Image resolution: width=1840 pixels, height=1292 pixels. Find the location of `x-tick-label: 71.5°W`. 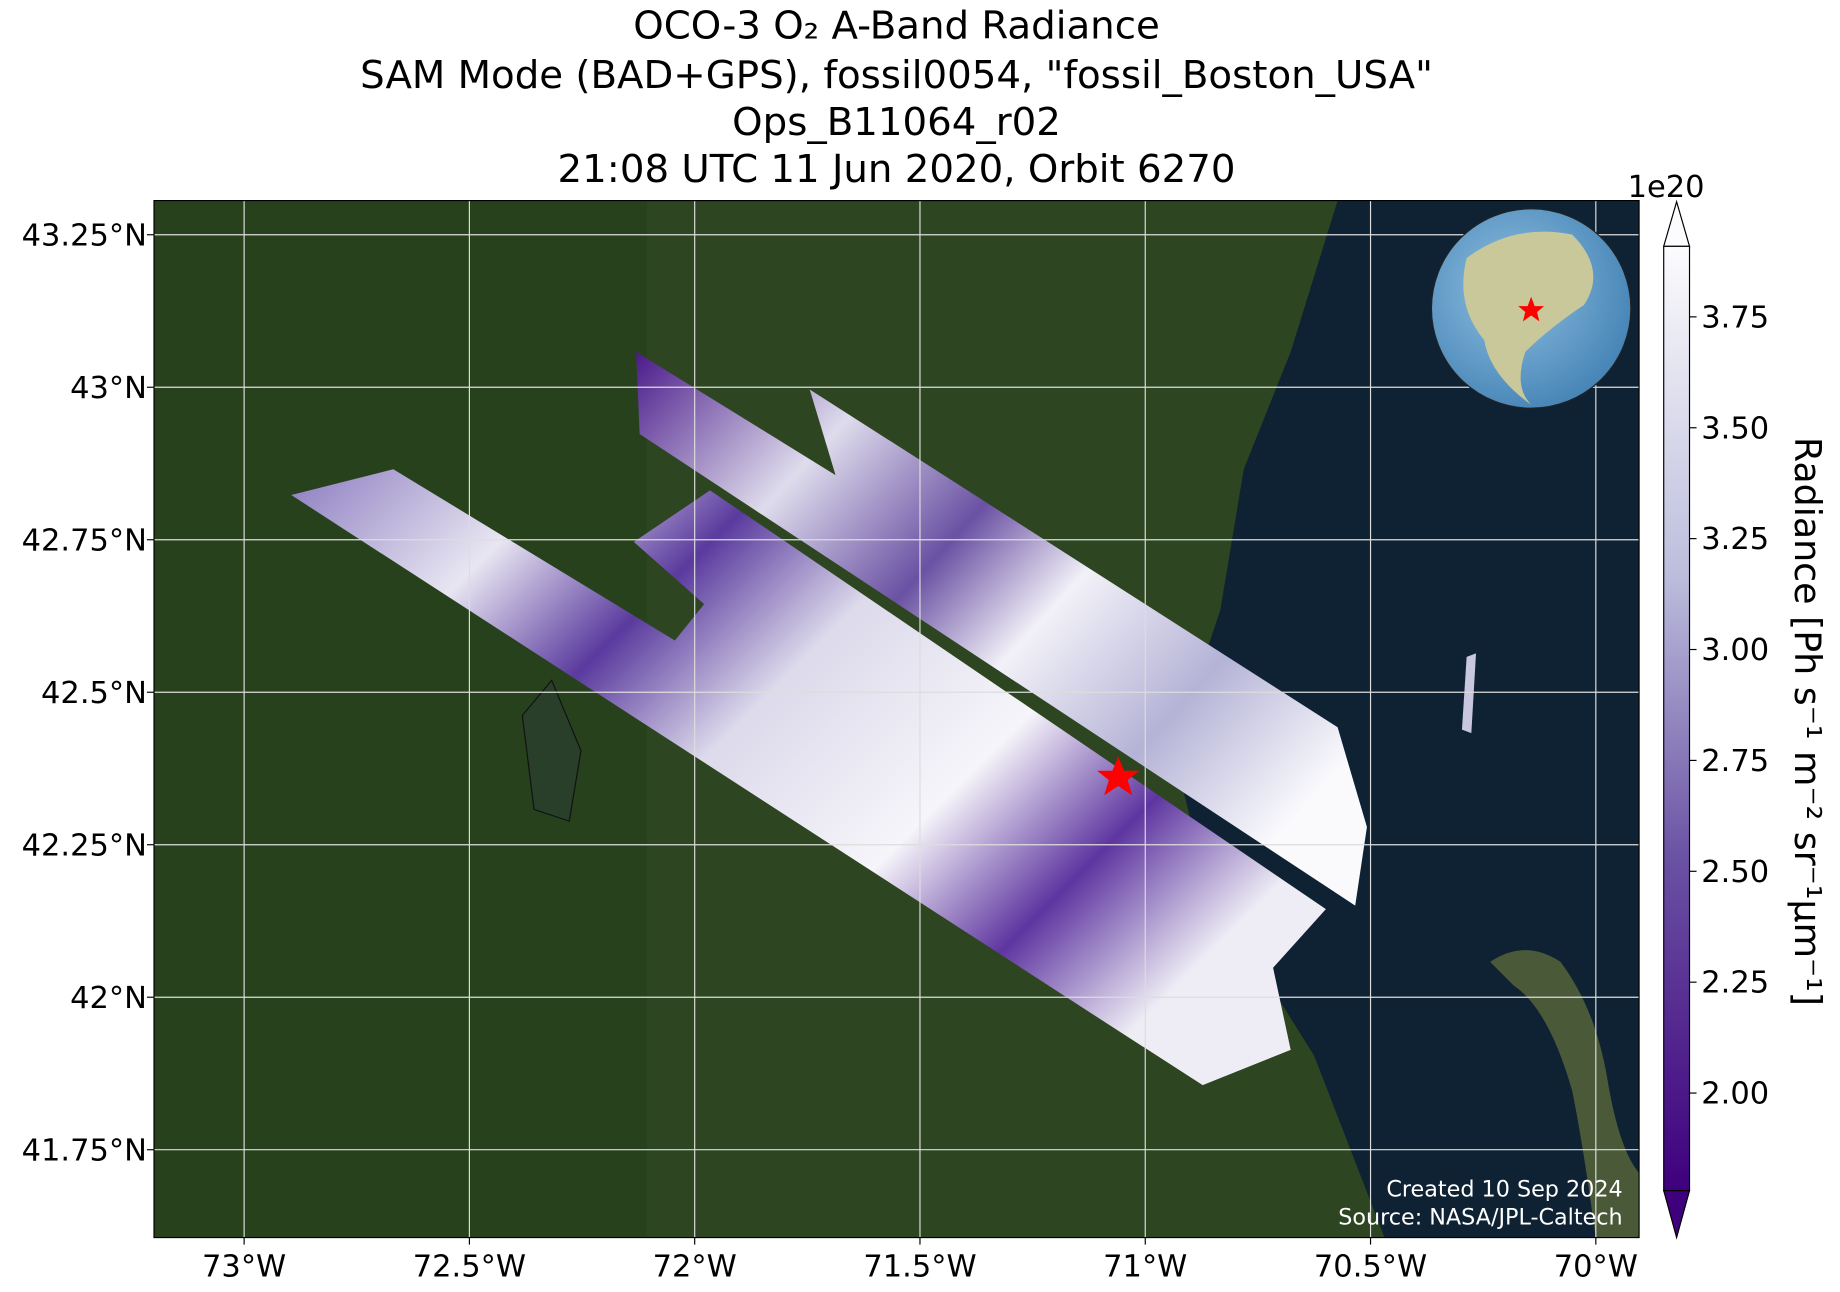

x-tick-label: 71.5°W is located at coordinates (919, 1266).